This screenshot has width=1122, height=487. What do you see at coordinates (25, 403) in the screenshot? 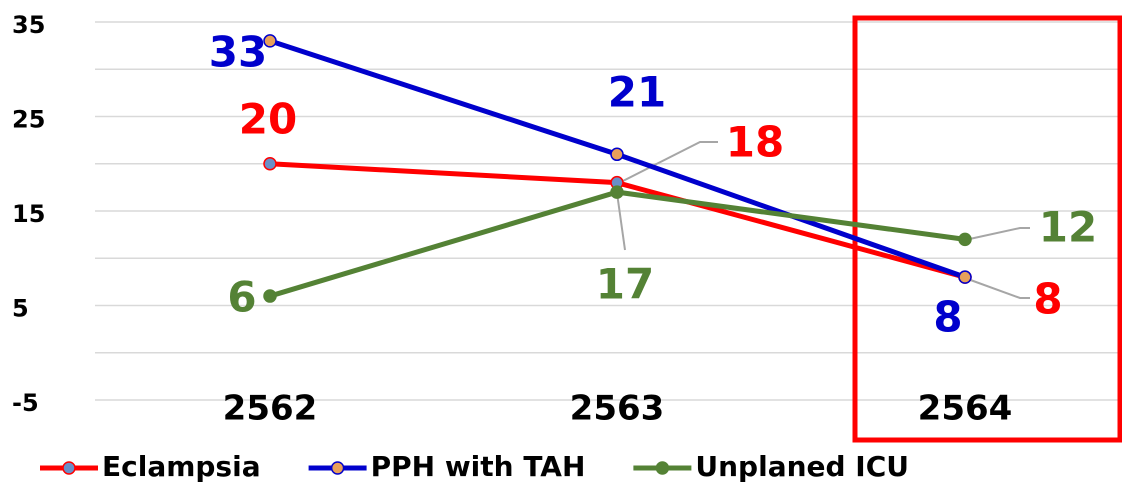
I see `y-tick-label: -5` at bounding box center [25, 403].